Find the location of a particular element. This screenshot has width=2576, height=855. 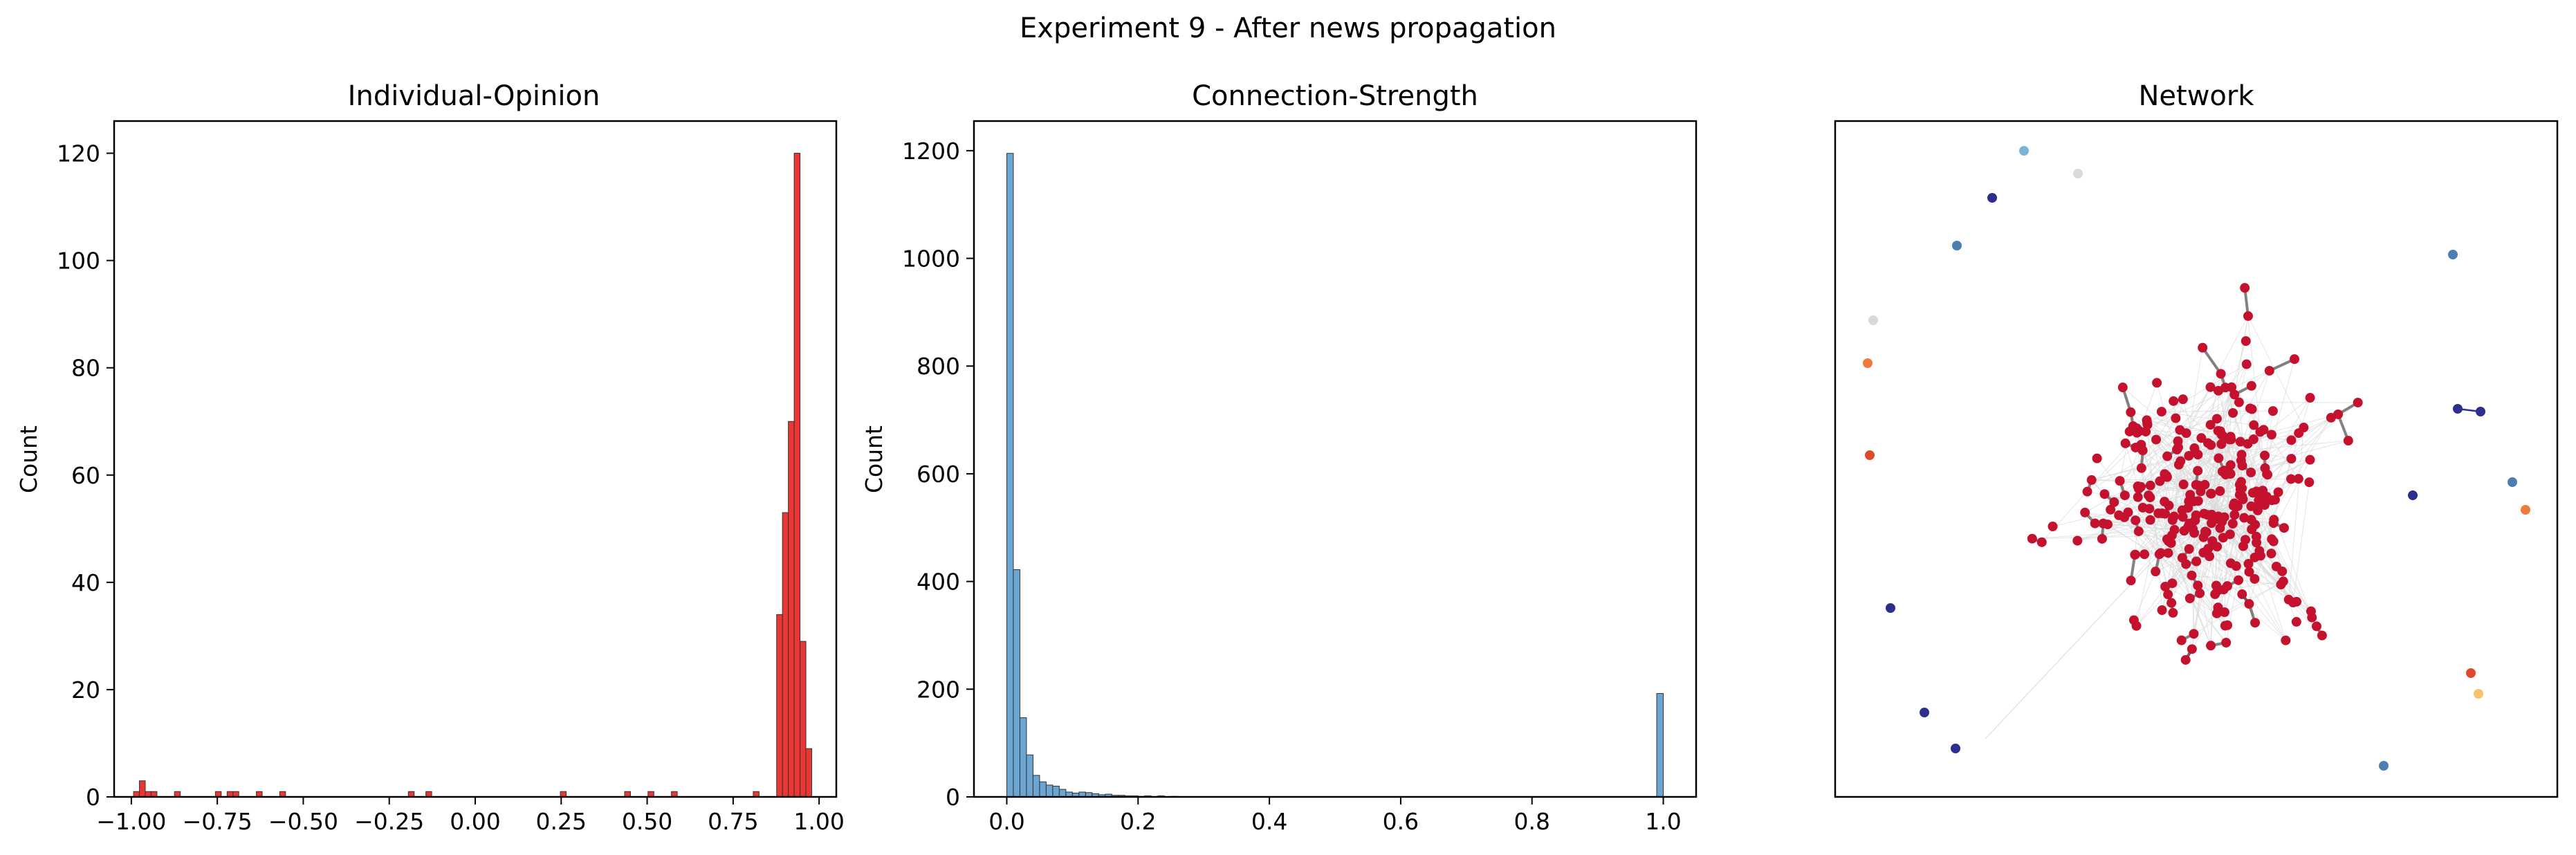

opinion-y-tick-label: 20 is located at coordinates (85, 690).